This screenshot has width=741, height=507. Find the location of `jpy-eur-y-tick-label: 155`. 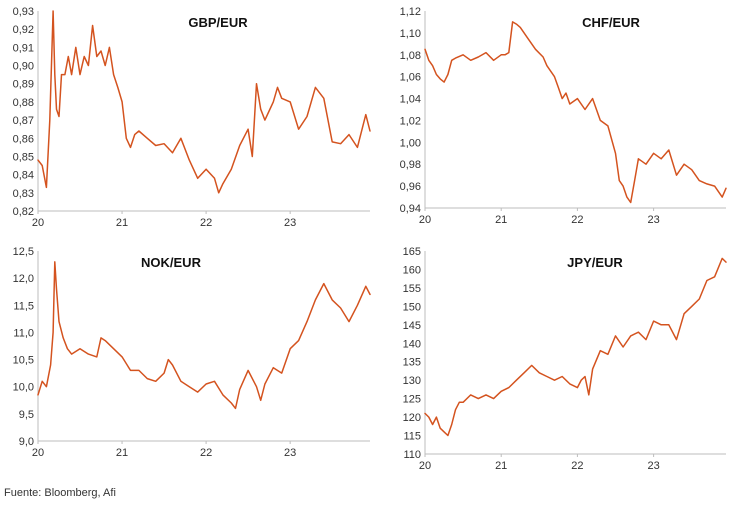

jpy-eur-y-tick-label: 155 is located at coordinates (412, 289).